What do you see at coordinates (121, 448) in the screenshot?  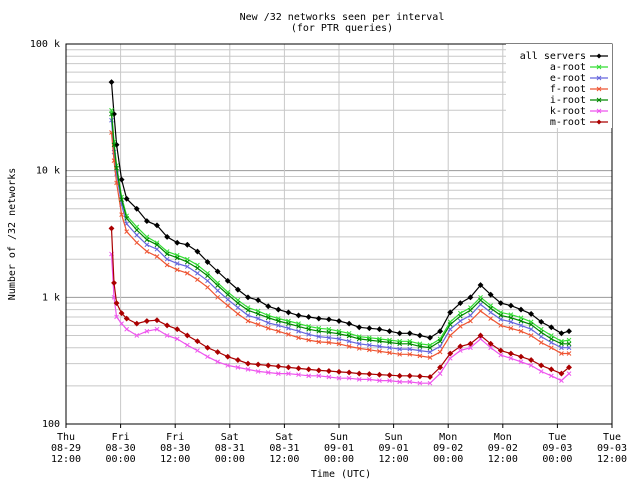 I see `x-tick-label: 08-30` at bounding box center [121, 448].